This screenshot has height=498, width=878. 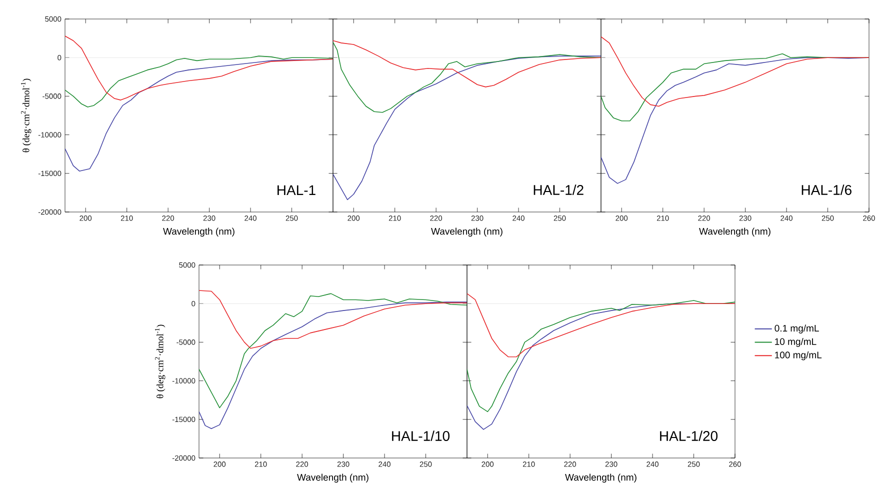 I want to click on annotation: HAL-1/6, so click(x=827, y=189).